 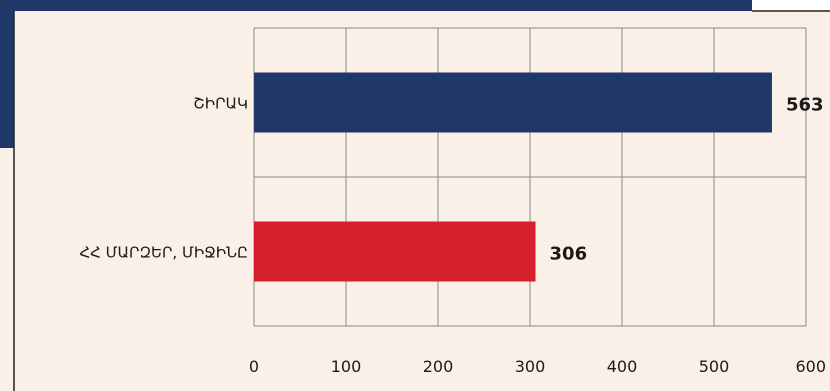 What do you see at coordinates (530, 366) in the screenshot?
I see `tick-label: 300` at bounding box center [530, 366].